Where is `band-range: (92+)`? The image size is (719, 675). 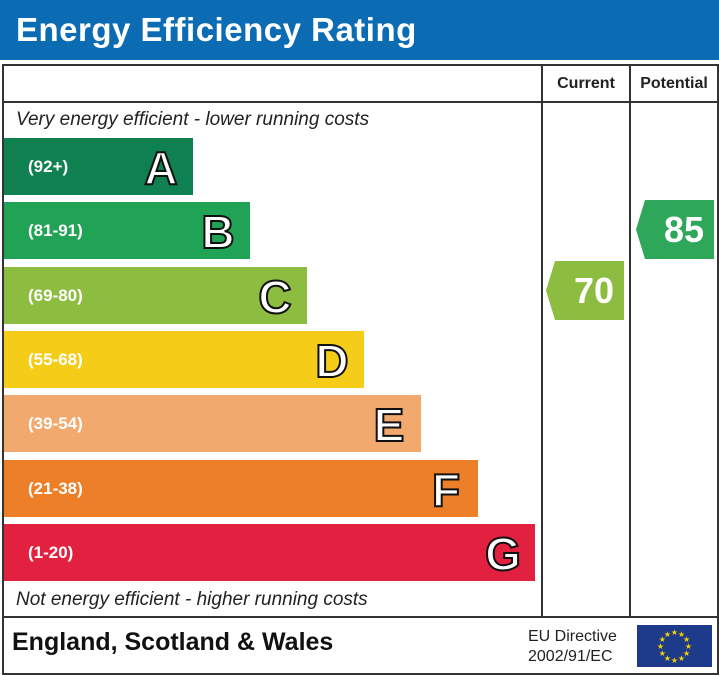 band-range: (92+) is located at coordinates (48, 166).